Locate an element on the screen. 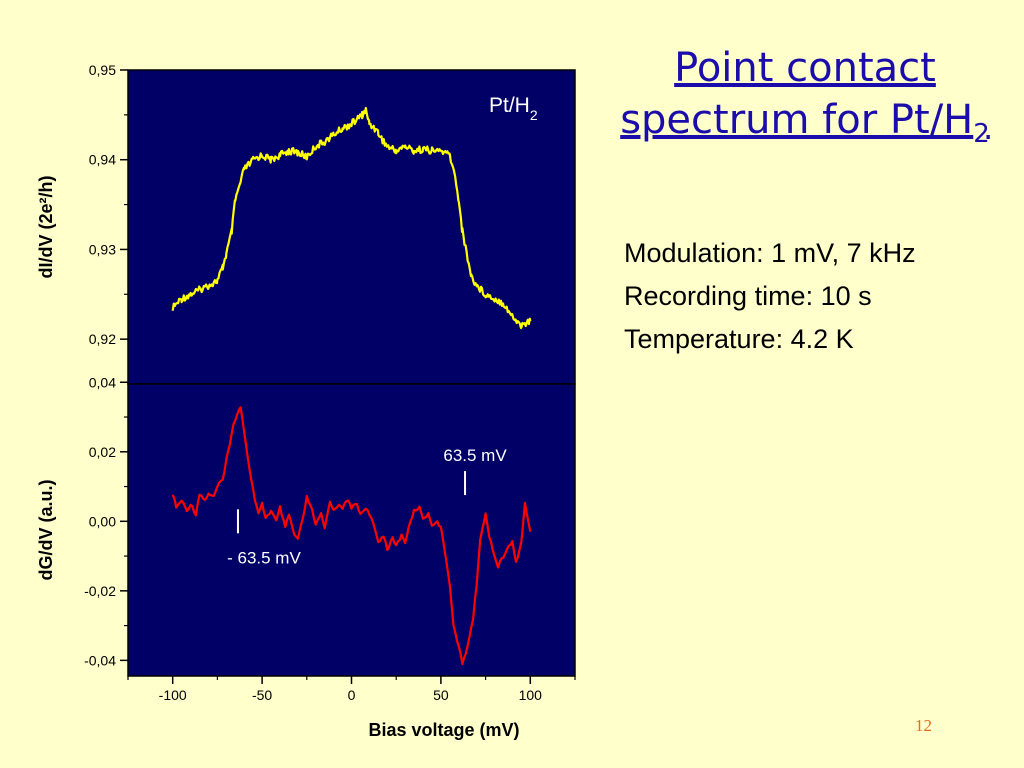 This screenshot has height=768, width=1024. title-line-1: Point contact is located at coordinates (805, 68).